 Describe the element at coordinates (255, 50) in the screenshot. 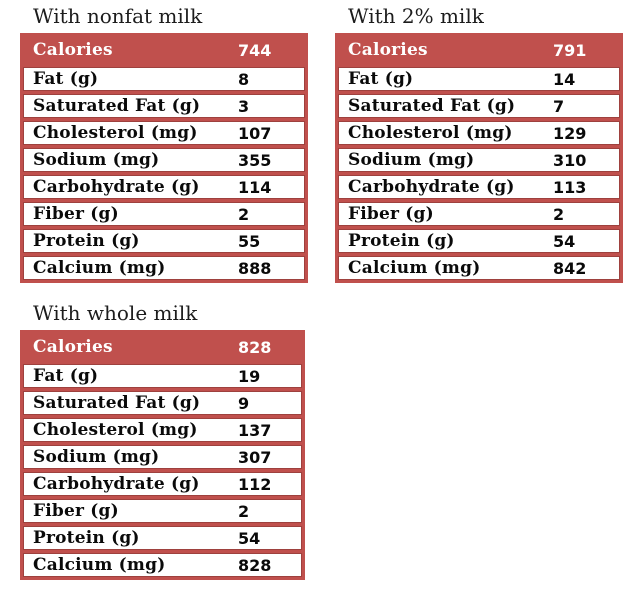

I see `header-value: 744` at that location.